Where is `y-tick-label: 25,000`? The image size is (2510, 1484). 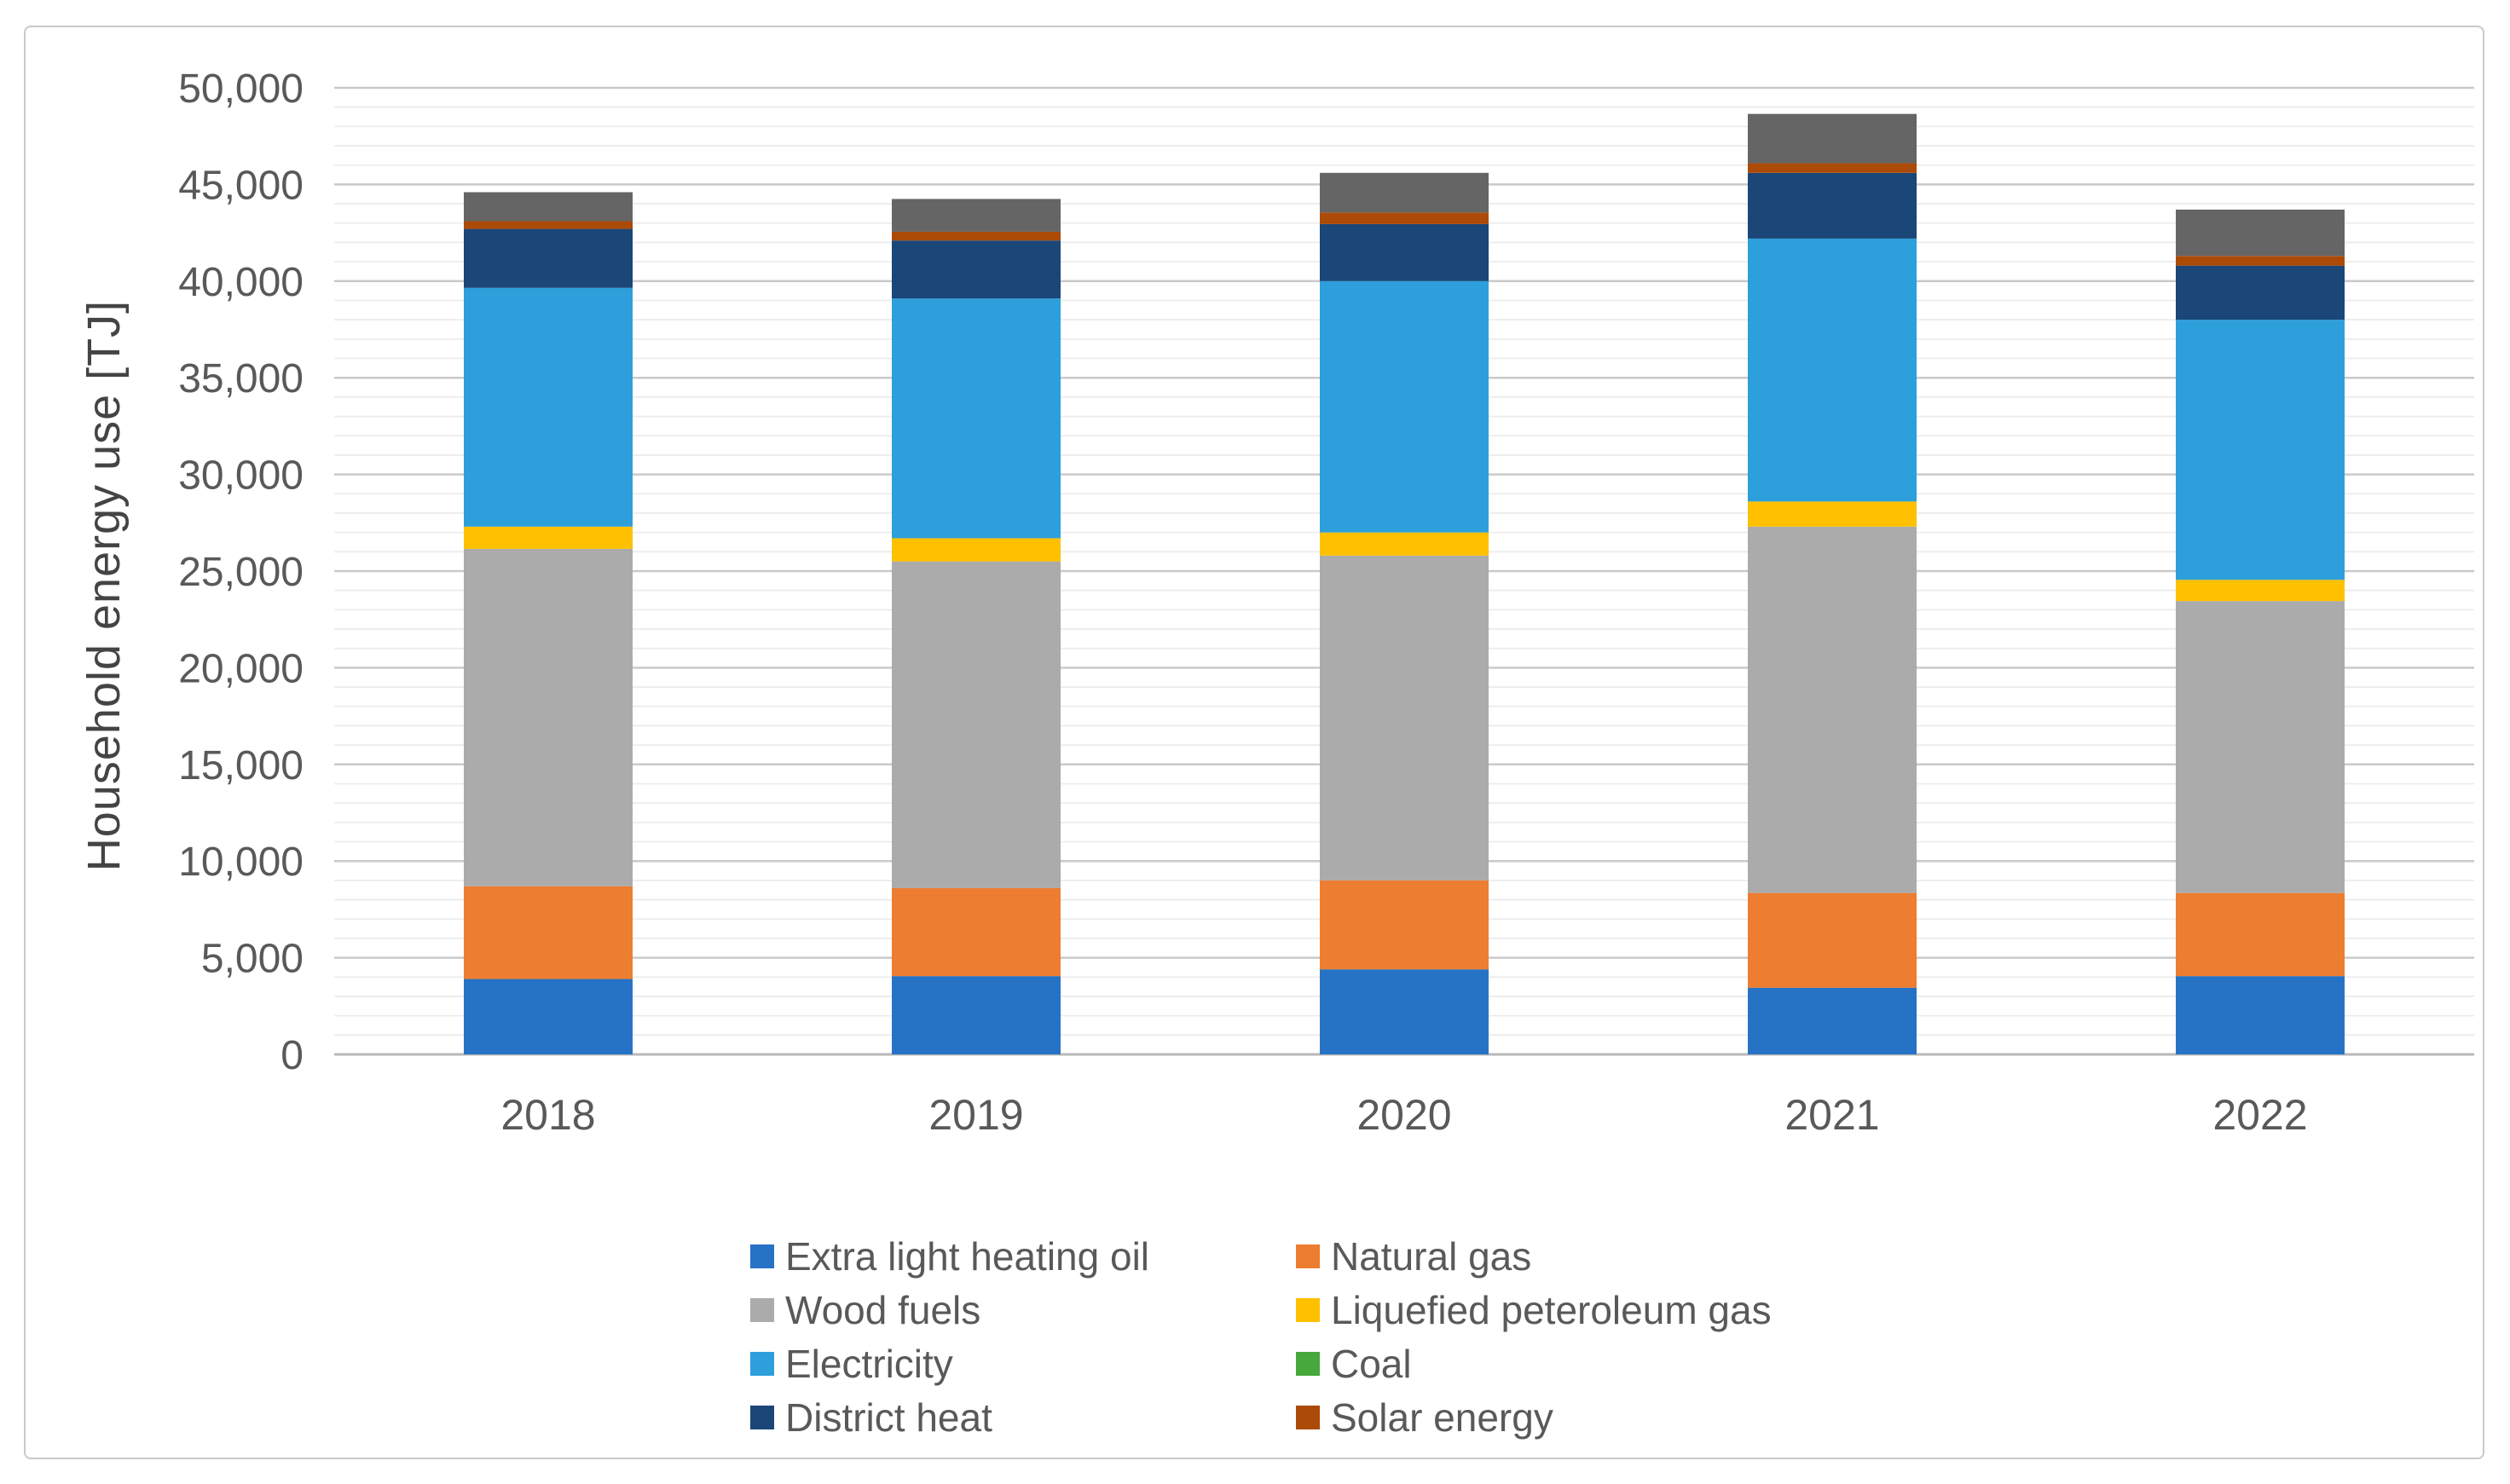 y-tick-label: 25,000 is located at coordinates (241, 572).